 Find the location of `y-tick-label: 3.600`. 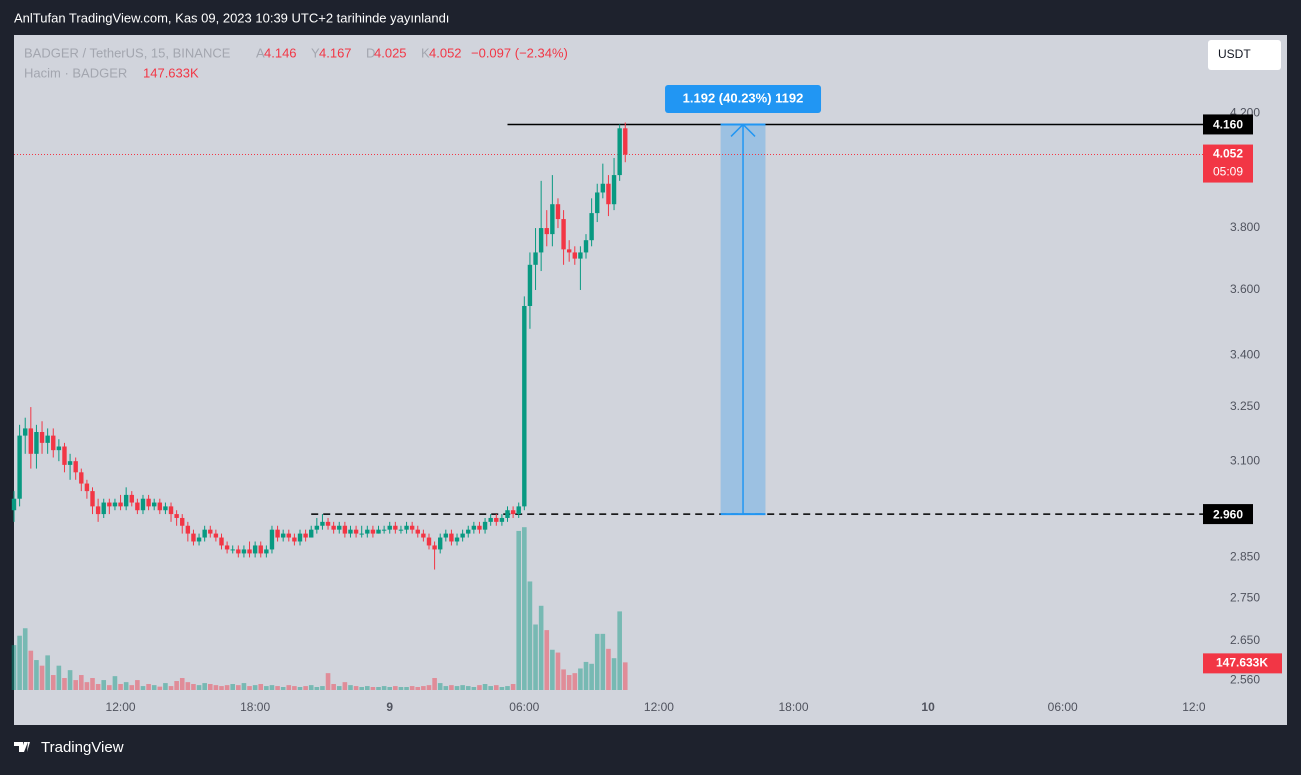

y-tick-label: 3.600 is located at coordinates (1245, 289).